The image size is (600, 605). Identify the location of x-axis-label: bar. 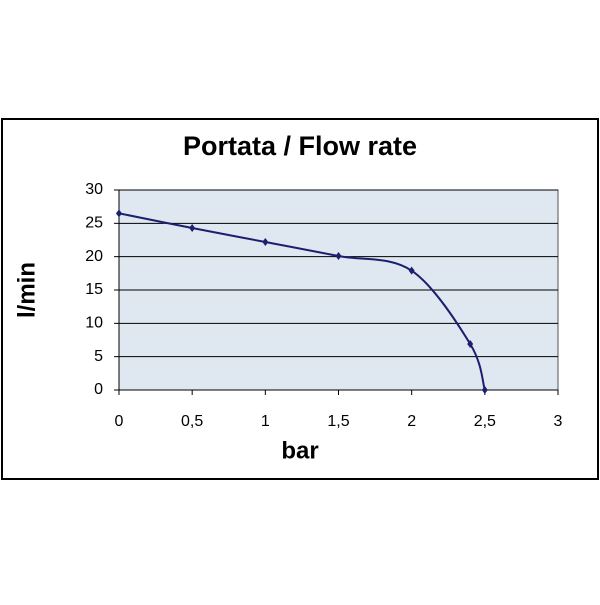
(299, 450).